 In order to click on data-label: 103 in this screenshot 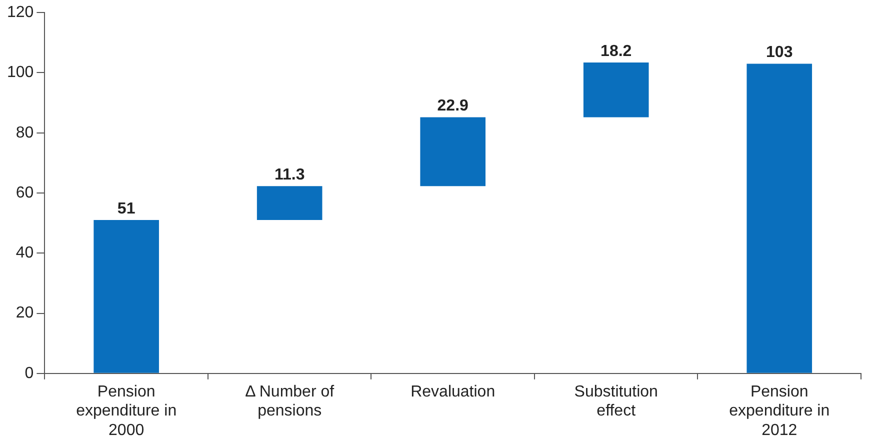, I will do `click(779, 53)`.